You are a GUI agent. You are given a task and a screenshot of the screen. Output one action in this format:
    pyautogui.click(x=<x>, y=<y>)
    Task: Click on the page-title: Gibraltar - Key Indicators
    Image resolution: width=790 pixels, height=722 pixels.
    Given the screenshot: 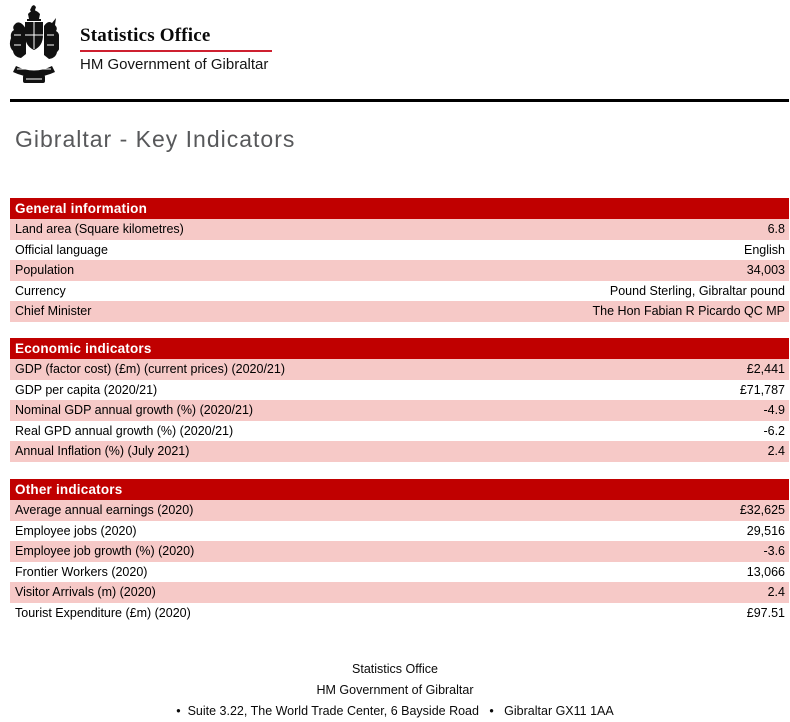 What is the action you would take?
    pyautogui.click(x=155, y=139)
    